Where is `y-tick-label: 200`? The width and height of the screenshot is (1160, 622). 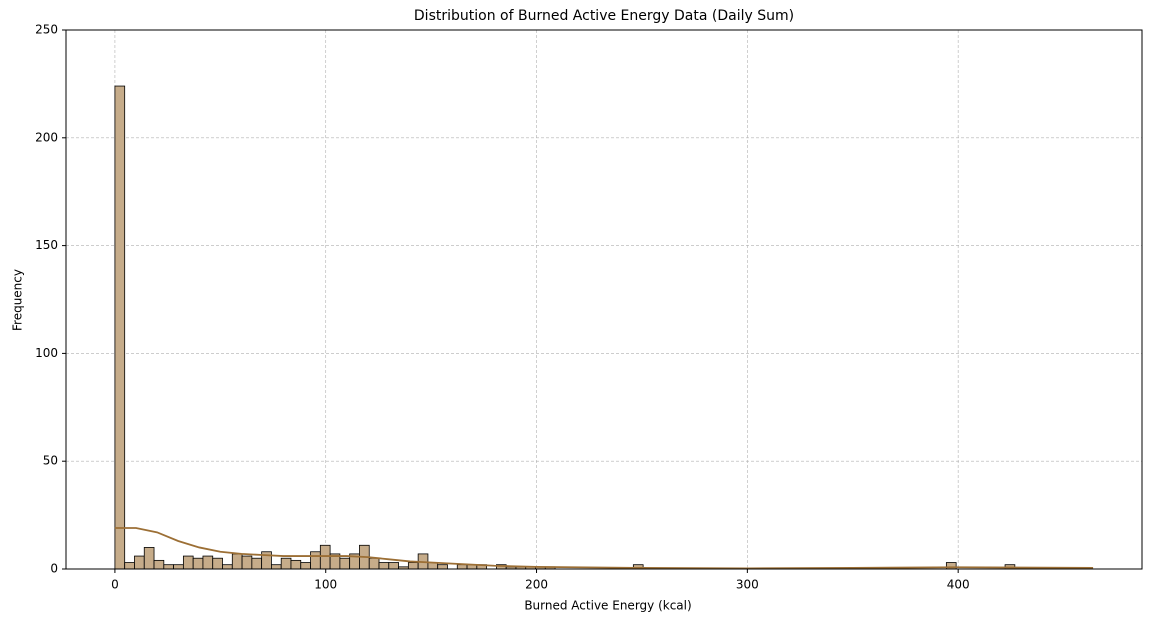
y-tick-label: 200 is located at coordinates (46, 137).